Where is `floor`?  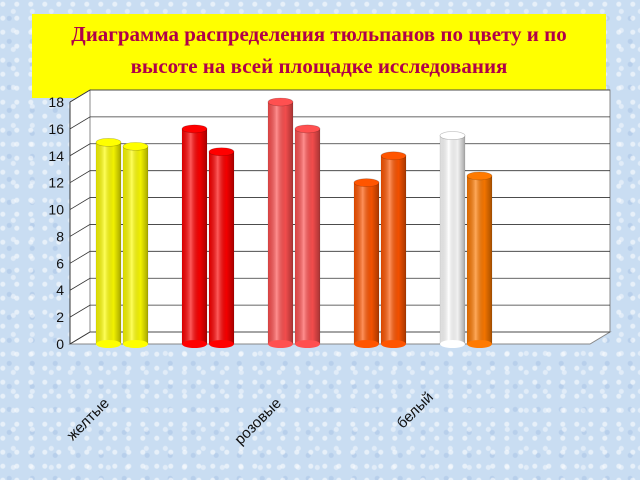 floor is located at coordinates (340, 338).